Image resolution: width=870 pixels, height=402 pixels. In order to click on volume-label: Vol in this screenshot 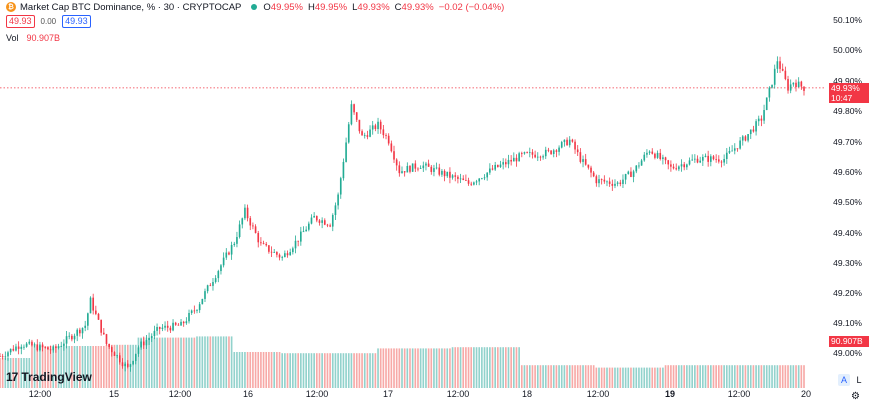, I will do `click(12, 38)`.